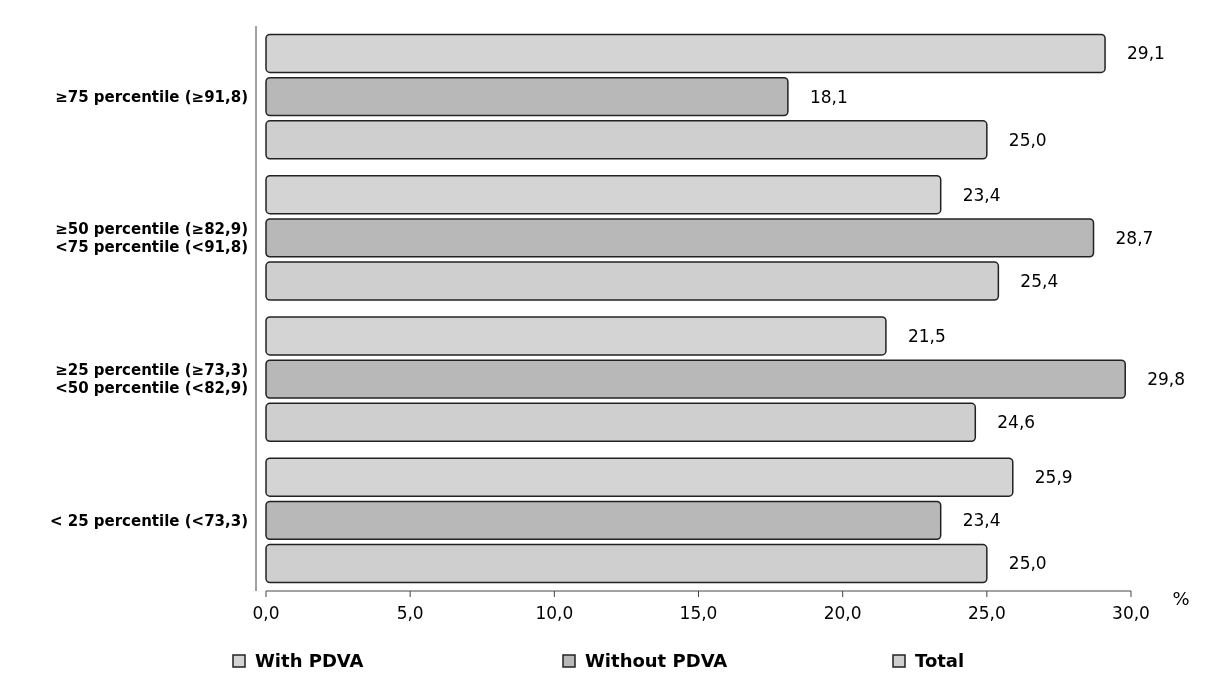 This screenshot has height=683, width=1213. I want to click on data-label: 25,4, so click(1039, 280).